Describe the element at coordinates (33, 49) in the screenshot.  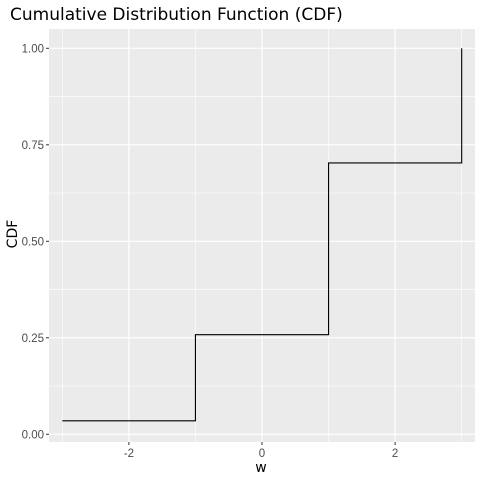
I see `y-tick-label: 1.00` at that location.